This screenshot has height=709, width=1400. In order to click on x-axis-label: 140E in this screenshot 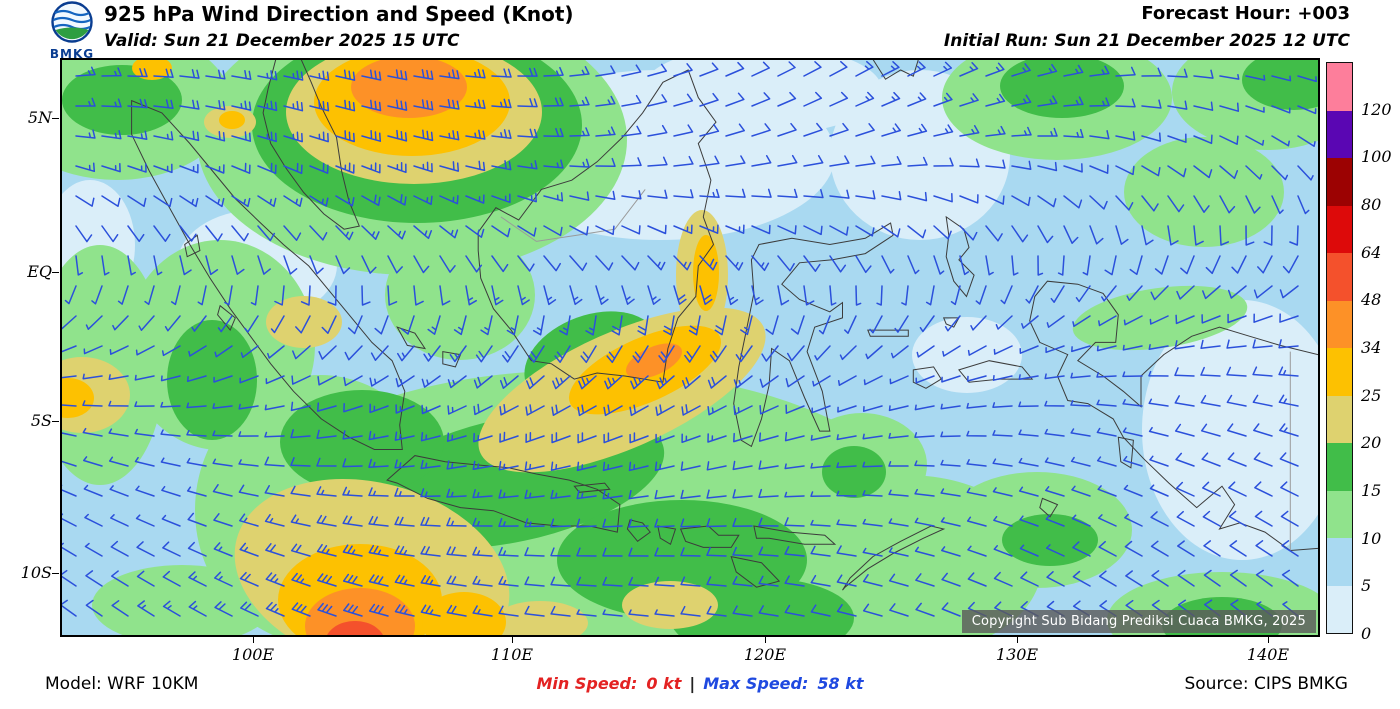, I will do `click(1268, 654)`.